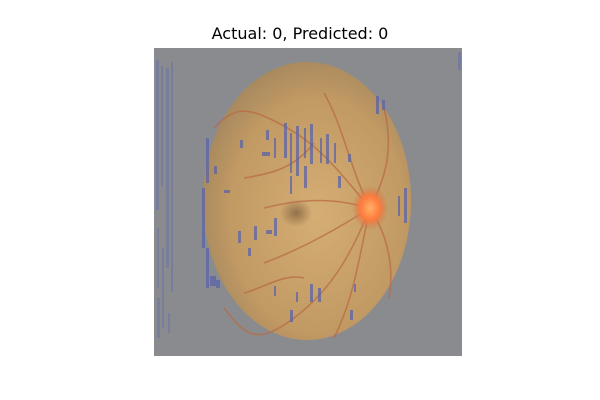 The width and height of the screenshot is (600, 400). I want to click on optic-disc, so click(370, 208).